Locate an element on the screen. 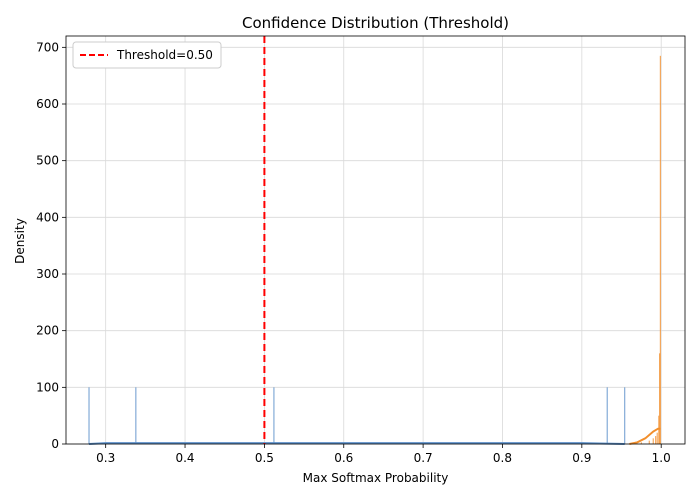 This screenshot has height=500, width=700. x-tick-label: 1.0 is located at coordinates (661, 458).